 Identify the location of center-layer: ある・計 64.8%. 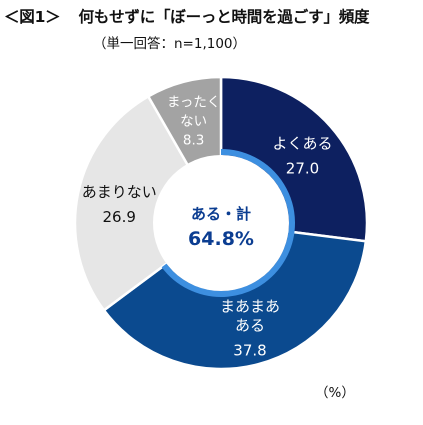
(224, 223).